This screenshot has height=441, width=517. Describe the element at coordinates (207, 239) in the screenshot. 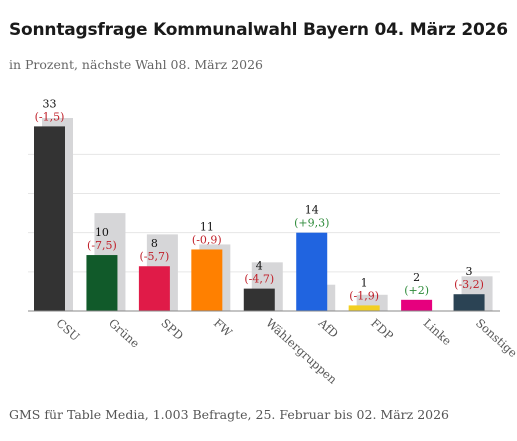

I see `change-label: (-0,9)` at that location.